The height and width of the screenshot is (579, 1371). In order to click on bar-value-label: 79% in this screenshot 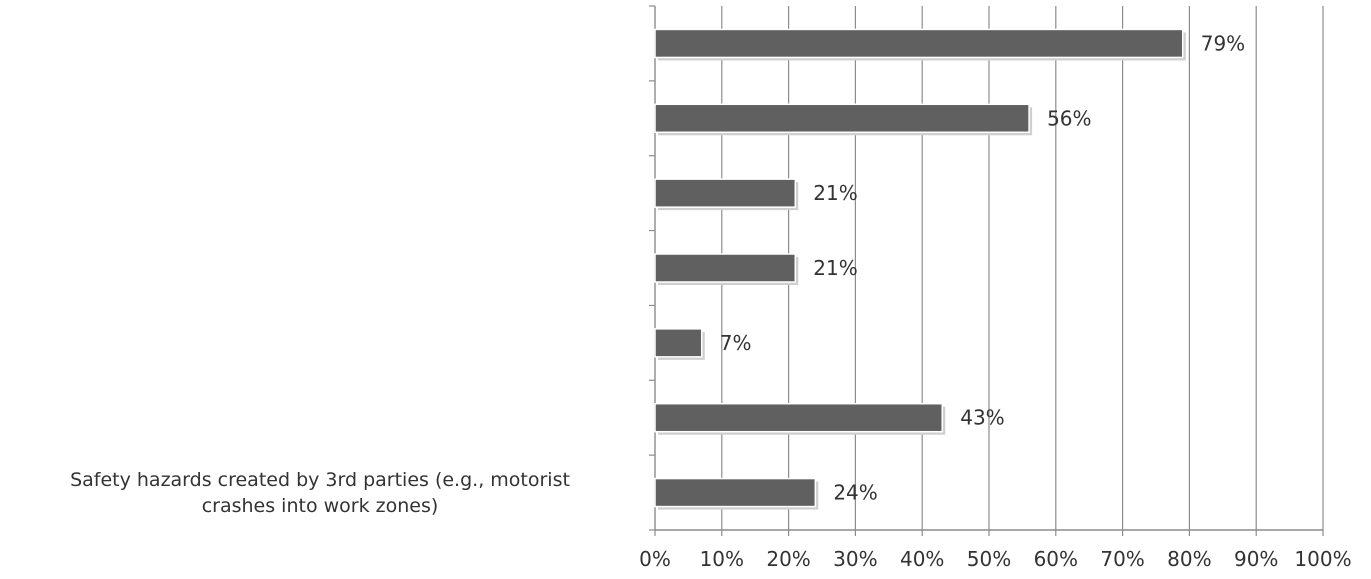, I will do `click(1223, 43)`.